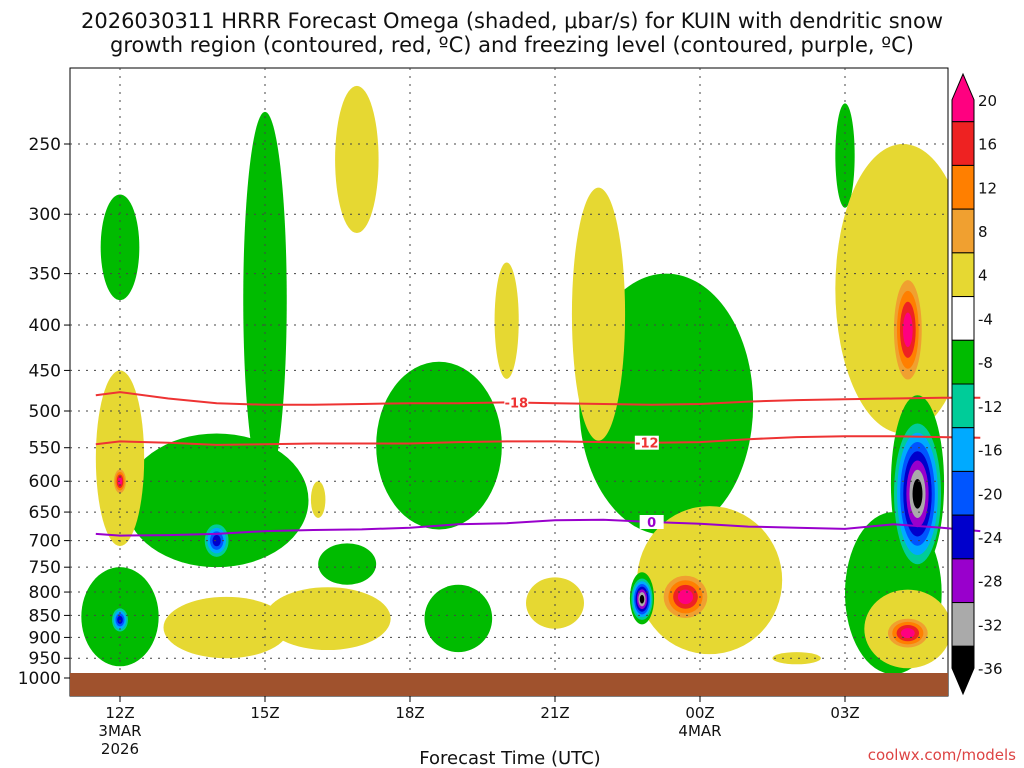 Image resolution: width=1024 pixels, height=768 pixels. I want to click on x-tick-date-label: 4MAR, so click(699, 731).